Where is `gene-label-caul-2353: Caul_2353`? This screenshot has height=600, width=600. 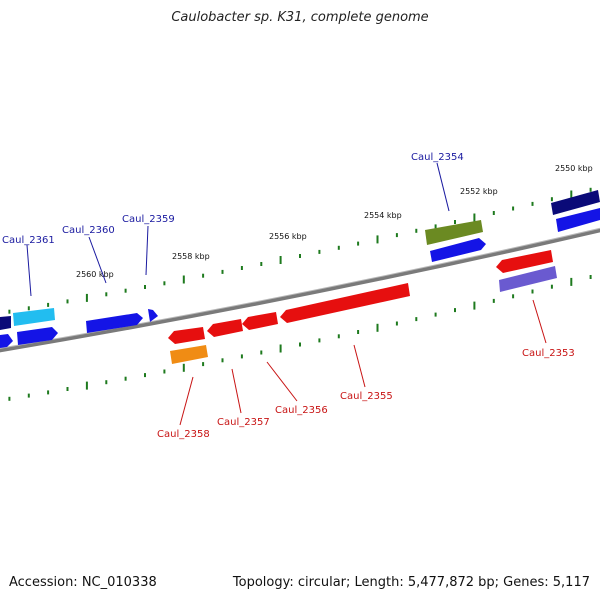
gene-label-caul-2353: Caul_2353 is located at coordinates (548, 353).